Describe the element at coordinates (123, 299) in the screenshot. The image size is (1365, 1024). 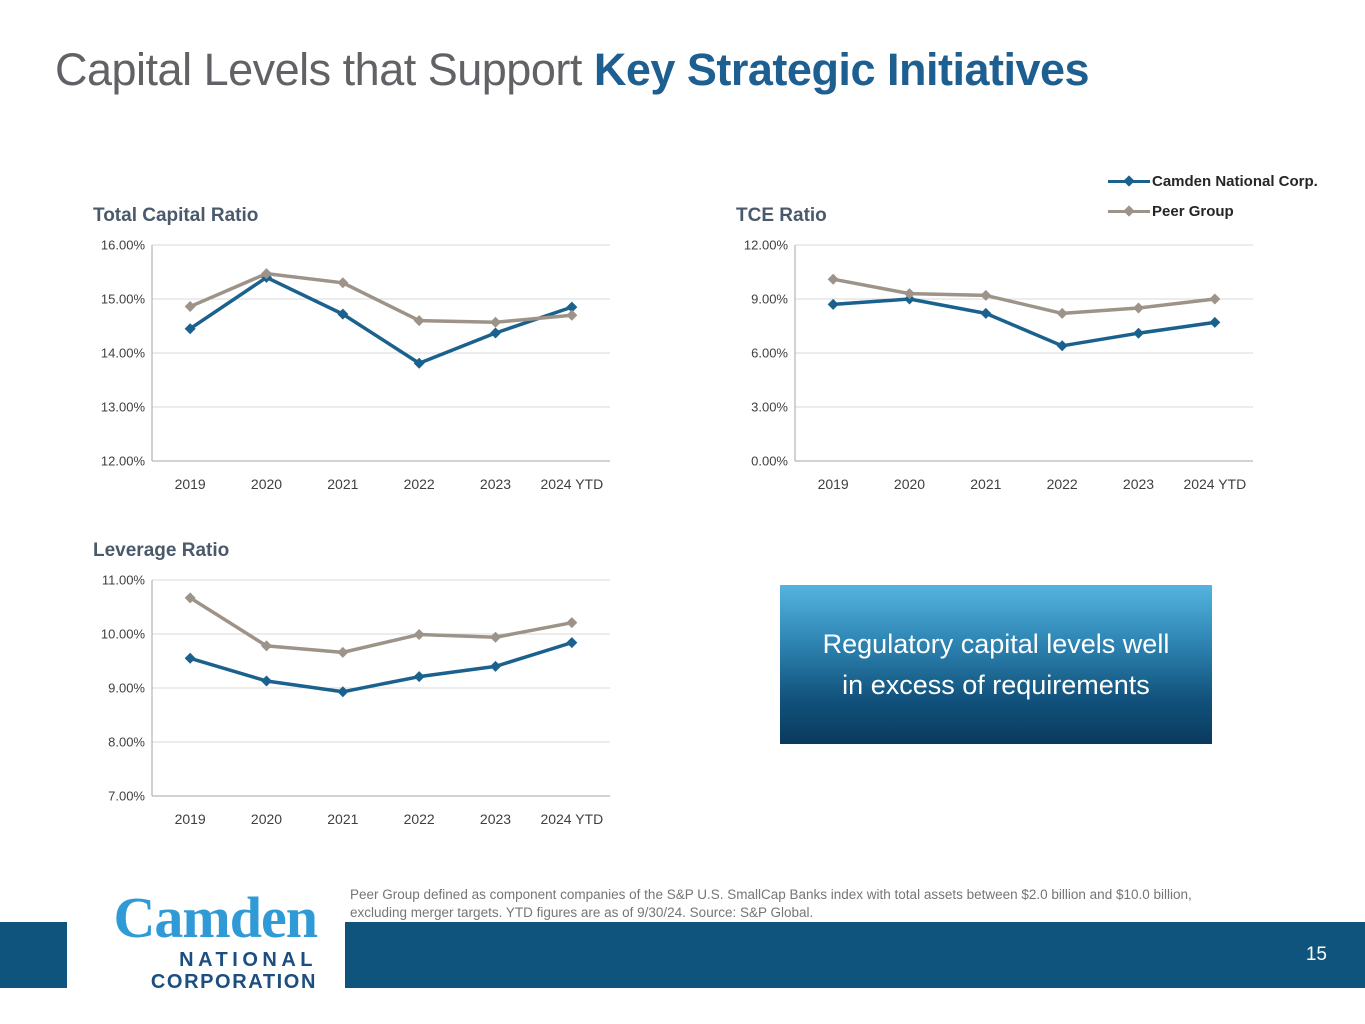
I see `svg-text: 15.00%` at that location.